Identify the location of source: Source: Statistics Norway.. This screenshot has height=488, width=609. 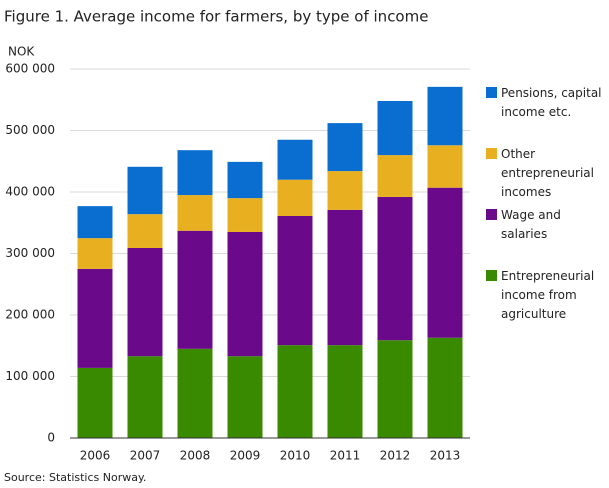
(75, 477).